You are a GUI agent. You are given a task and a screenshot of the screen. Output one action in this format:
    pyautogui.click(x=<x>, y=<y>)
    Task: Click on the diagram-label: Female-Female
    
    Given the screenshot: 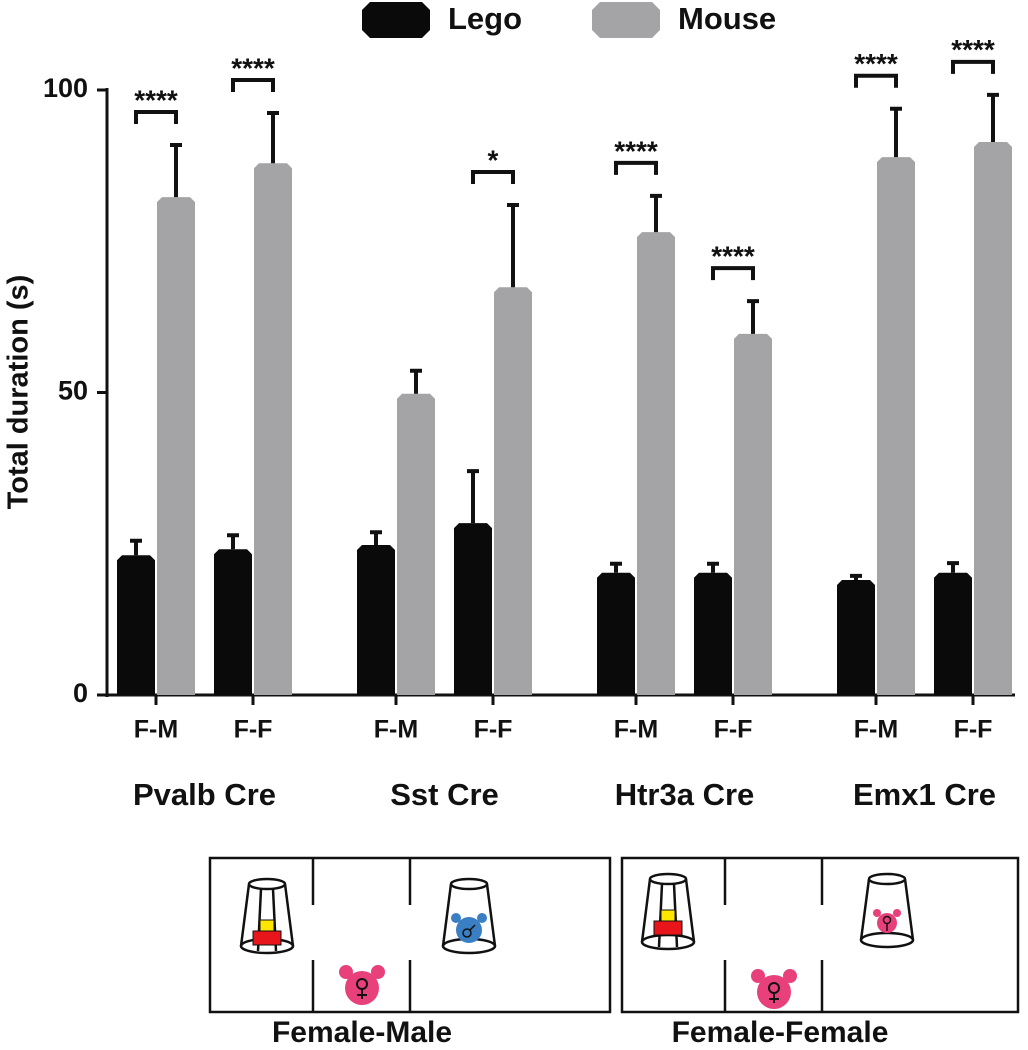 What is the action you would take?
    pyautogui.click(x=780, y=1032)
    